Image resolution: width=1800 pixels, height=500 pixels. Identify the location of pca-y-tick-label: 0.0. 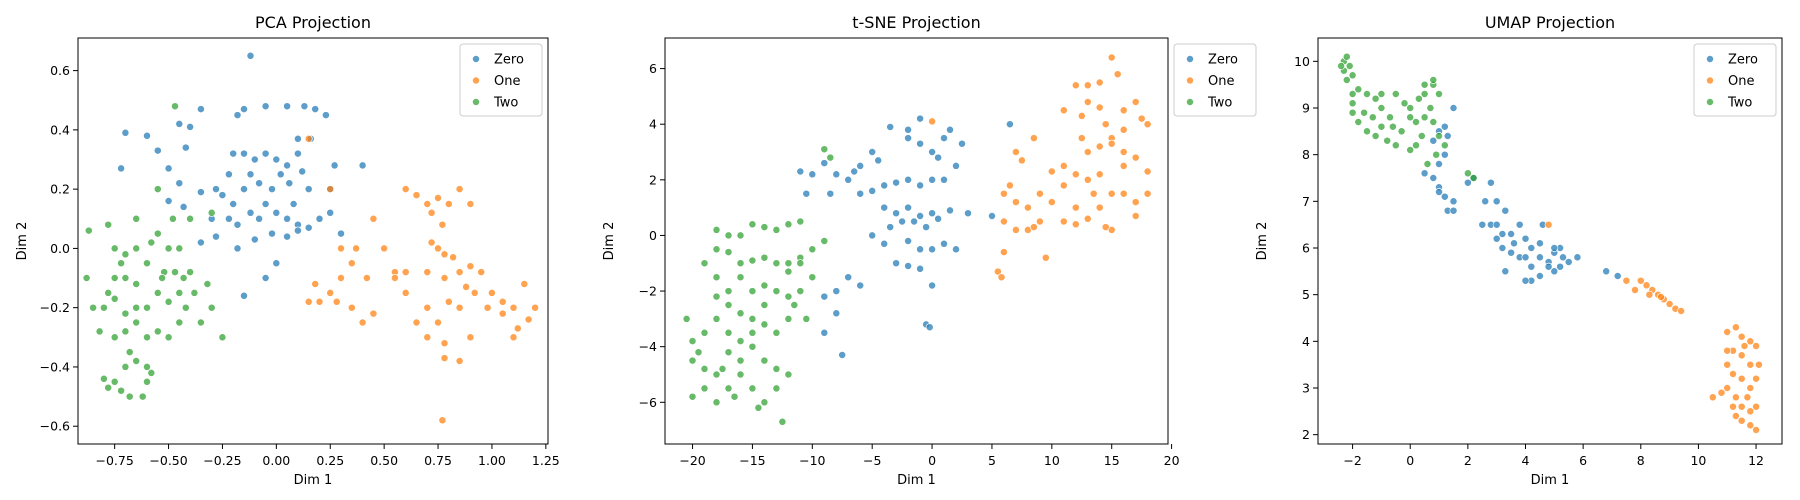
(60, 248).